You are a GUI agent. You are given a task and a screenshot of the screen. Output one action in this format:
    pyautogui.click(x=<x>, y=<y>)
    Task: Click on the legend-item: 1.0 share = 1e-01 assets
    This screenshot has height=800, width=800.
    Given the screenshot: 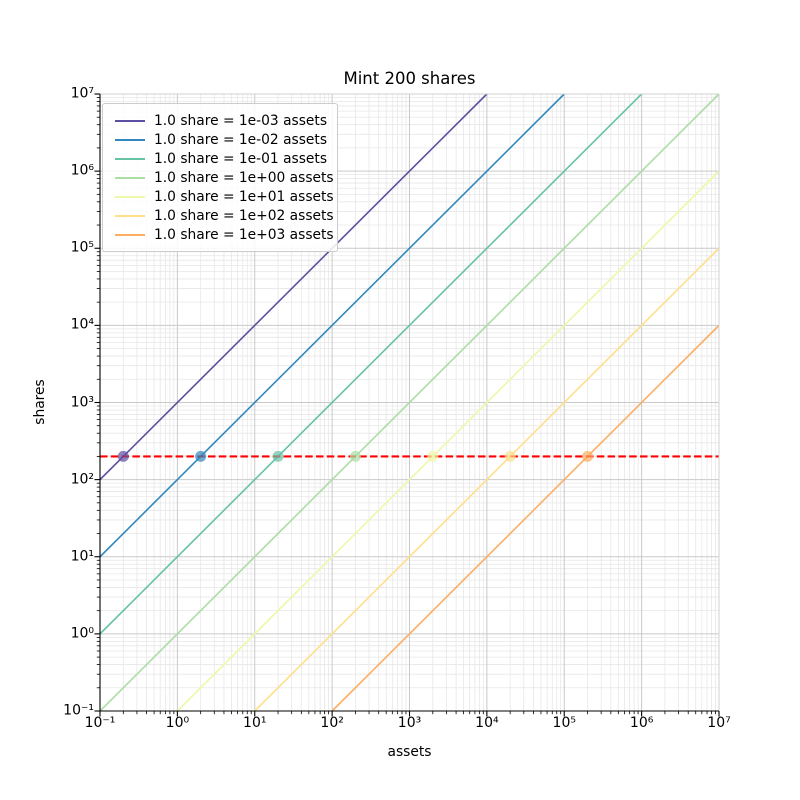 What is the action you would take?
    pyautogui.click(x=220, y=158)
    